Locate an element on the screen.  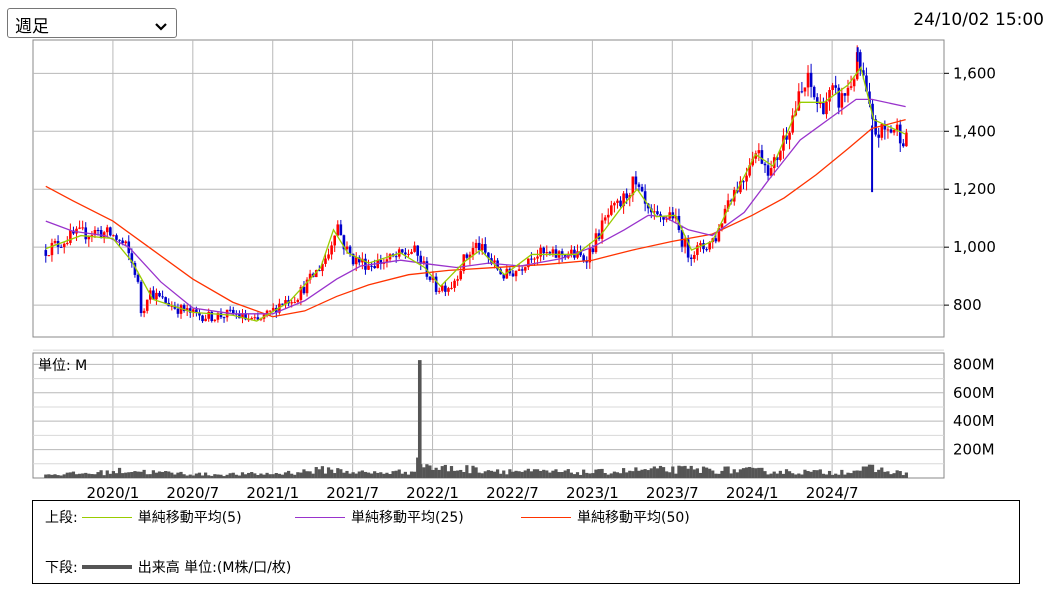
legend-ma5-label: 単純移動平均(5) is located at coordinates (189, 518).